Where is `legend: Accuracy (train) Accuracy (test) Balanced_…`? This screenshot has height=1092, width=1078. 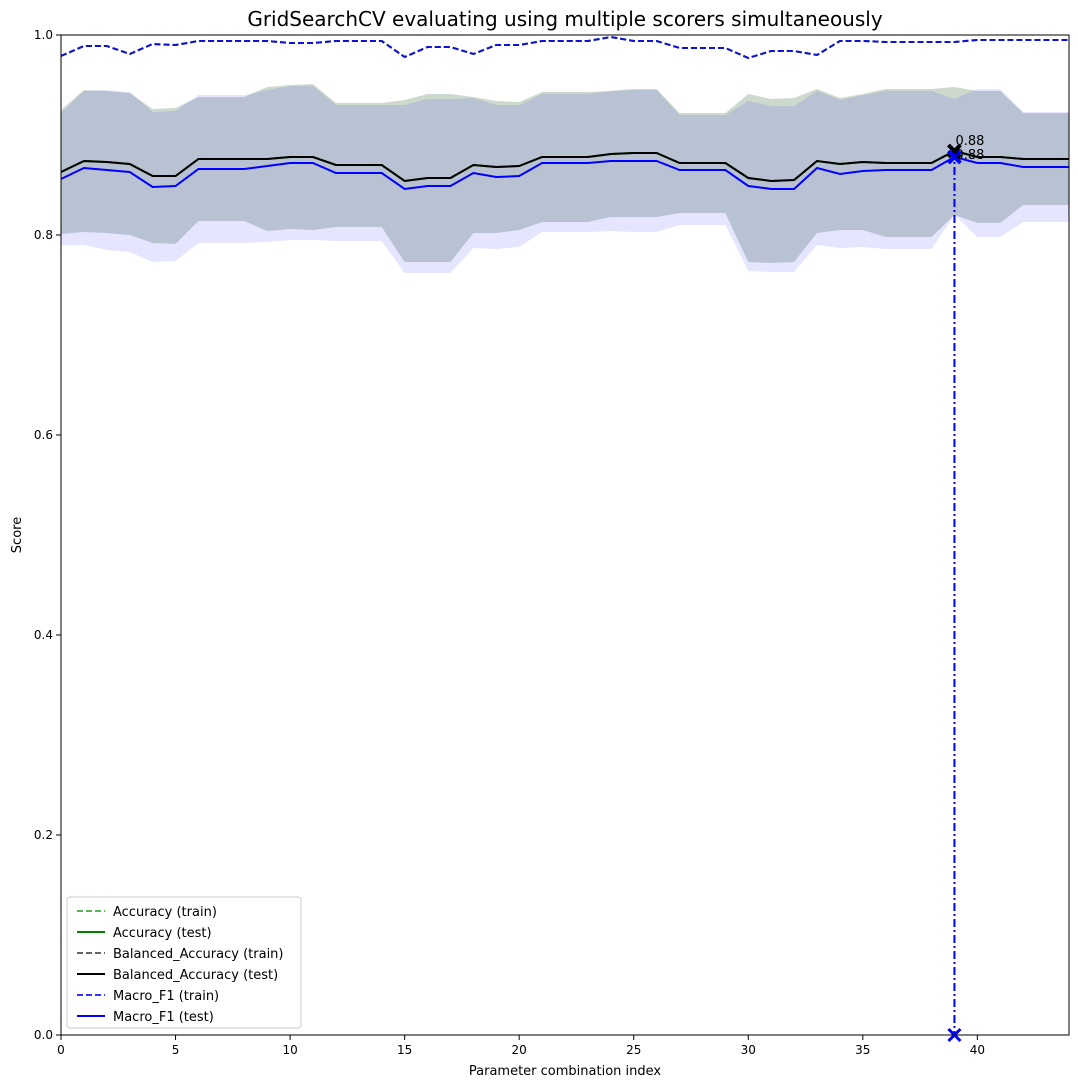 legend: Accuracy (train) Accuracy (test) Balanced_… is located at coordinates (184, 962).